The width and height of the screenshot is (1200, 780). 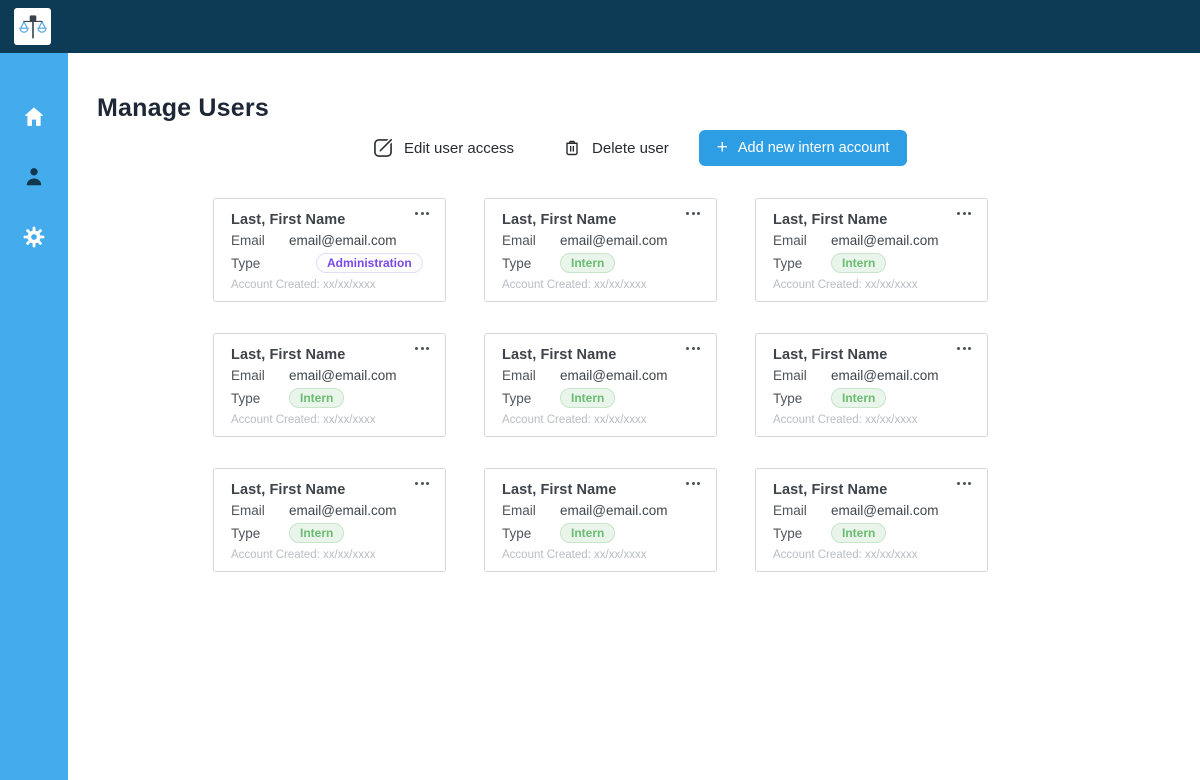 I want to click on sidebar-nav, so click(x=34, y=416).